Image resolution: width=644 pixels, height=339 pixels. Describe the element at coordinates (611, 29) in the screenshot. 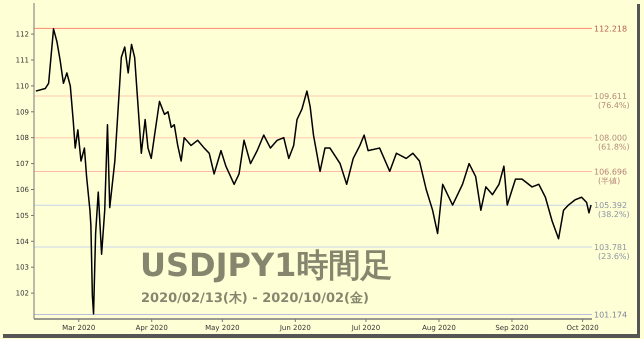

I see `ref-line-label: 112.218` at that location.